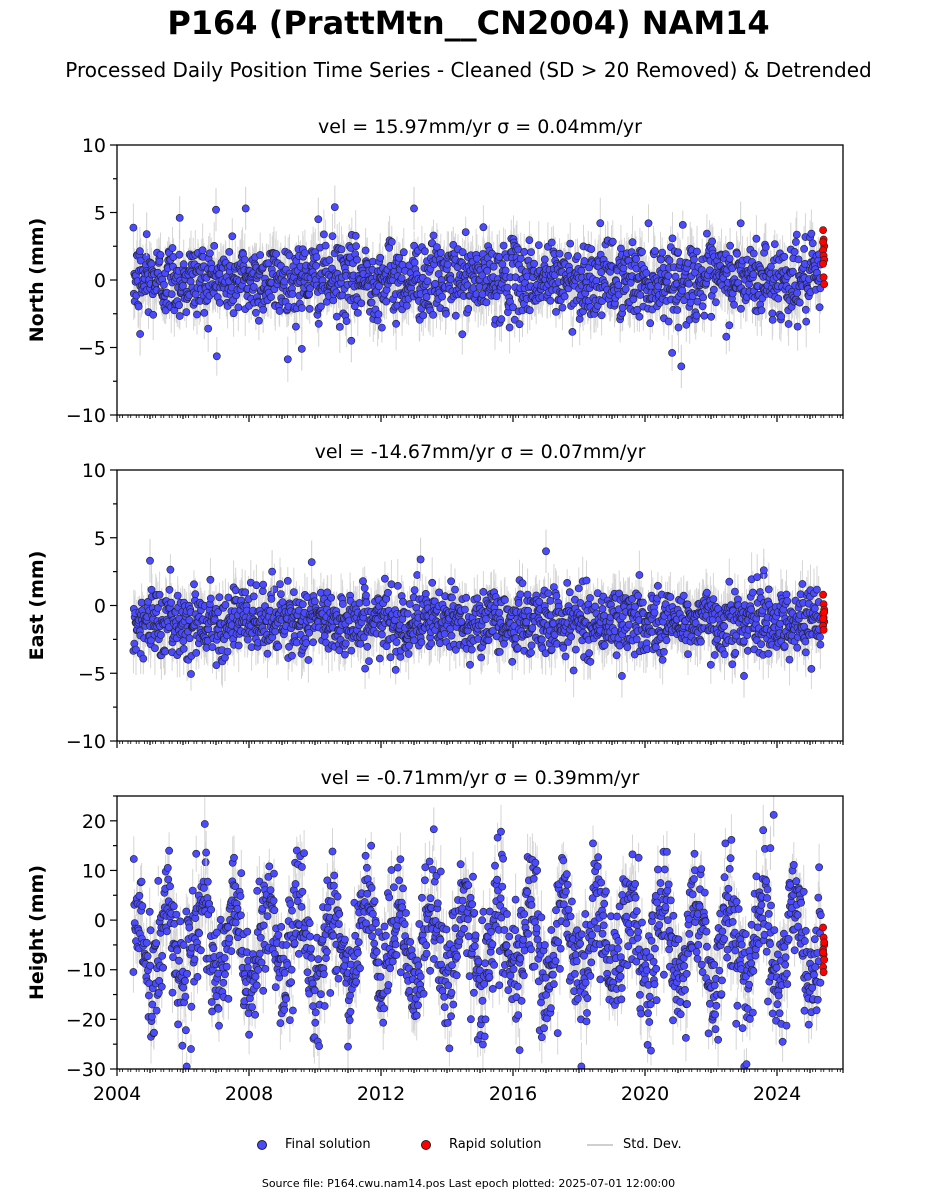  I want to click on final-solution-points, so click(477, 613).